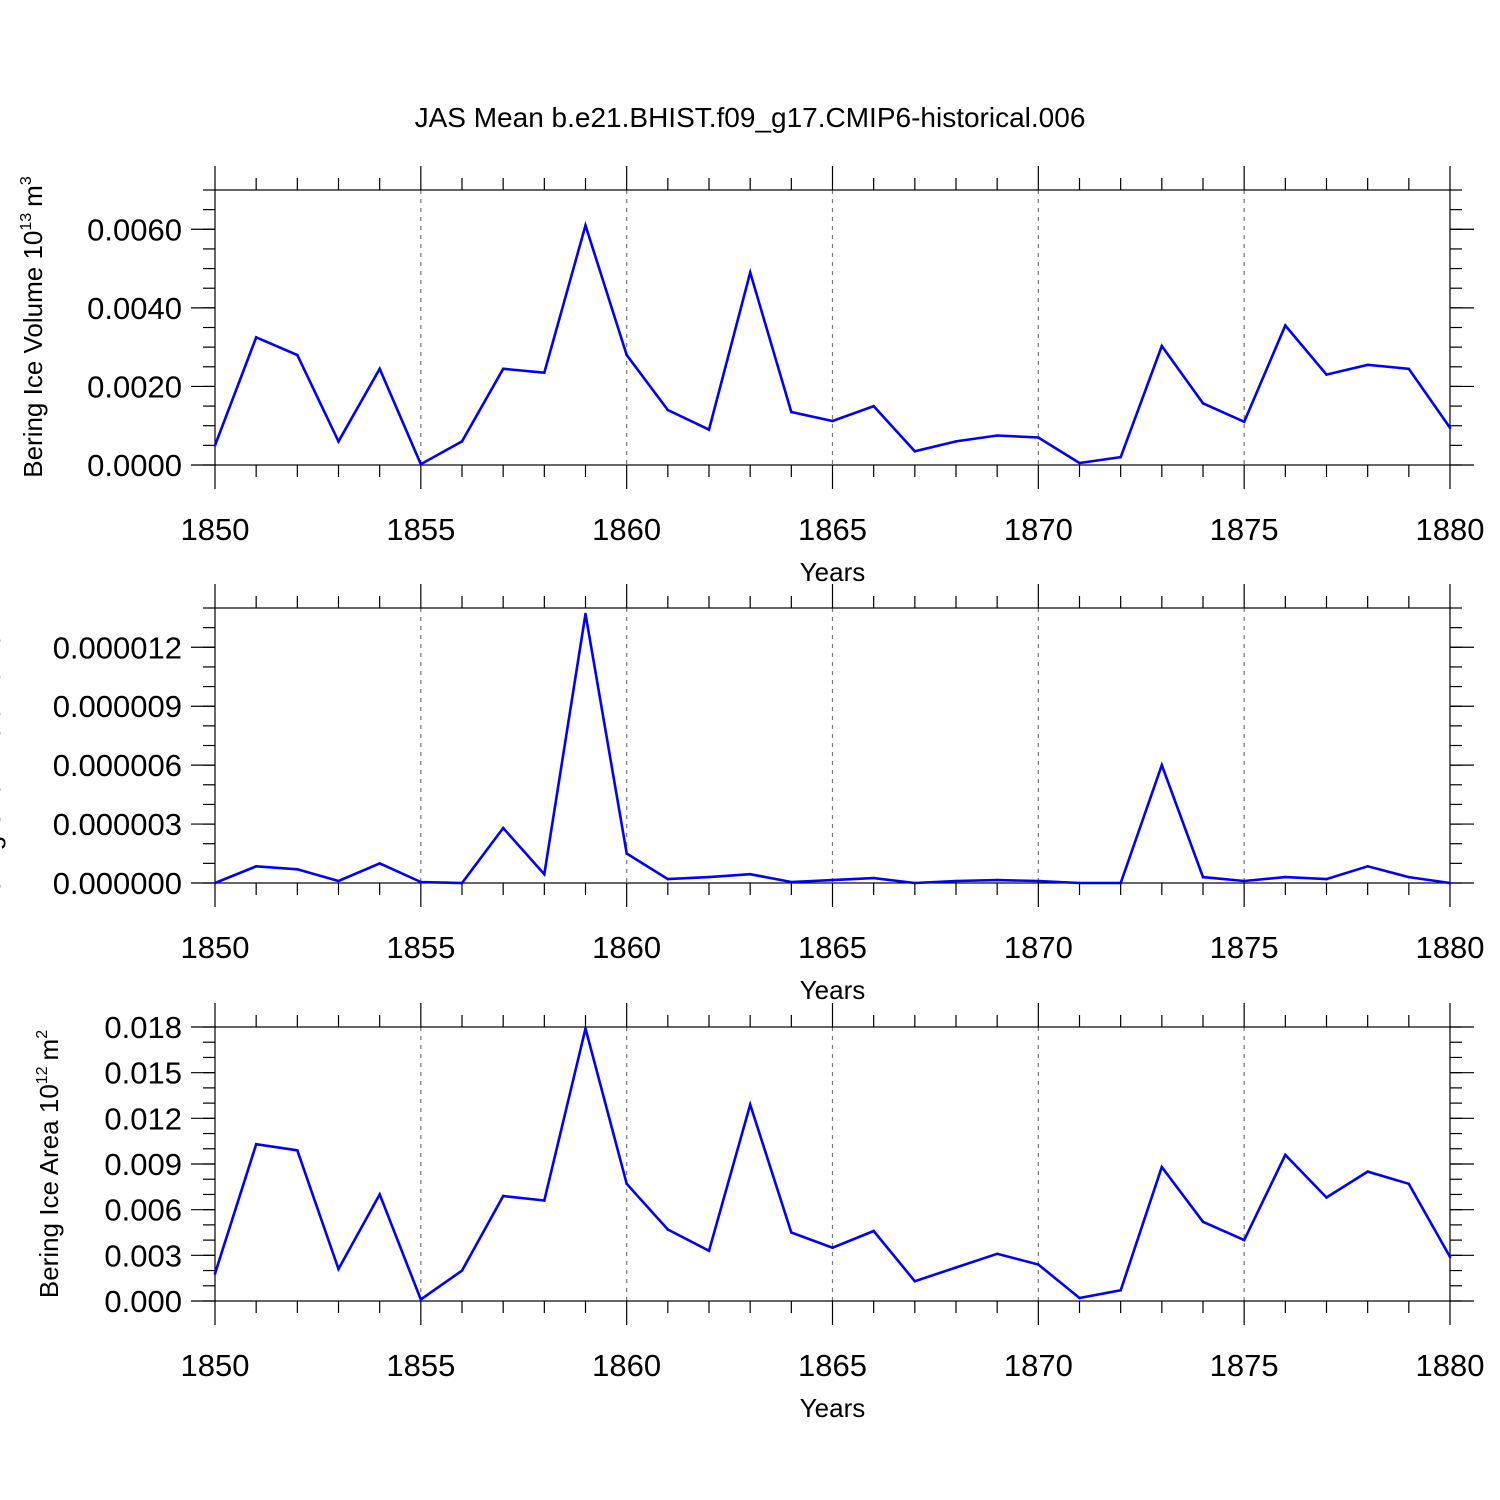  I want to click on y-tick-label: 0.000003, so click(117, 824).